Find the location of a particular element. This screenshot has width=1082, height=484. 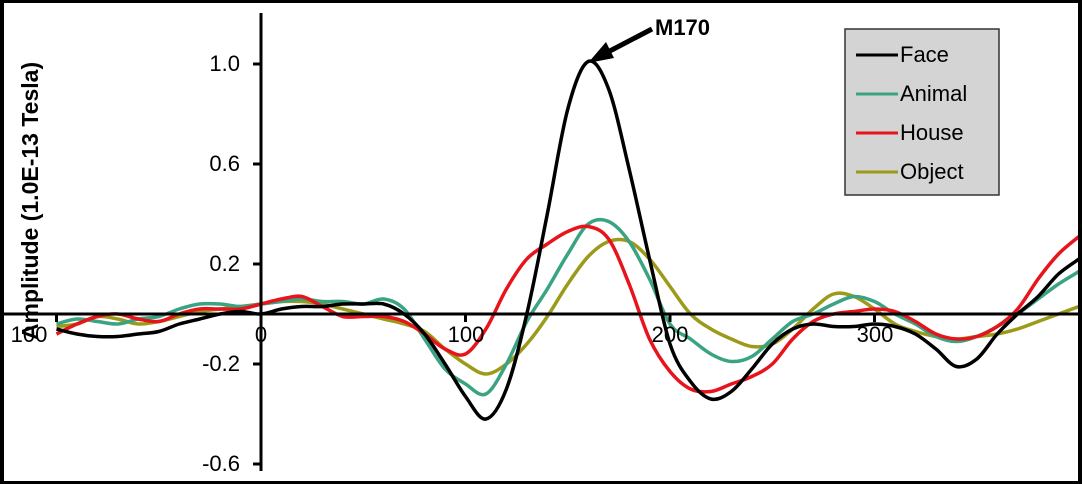

y-tick-label-0-6: 0.6 is located at coordinates (224, 163).